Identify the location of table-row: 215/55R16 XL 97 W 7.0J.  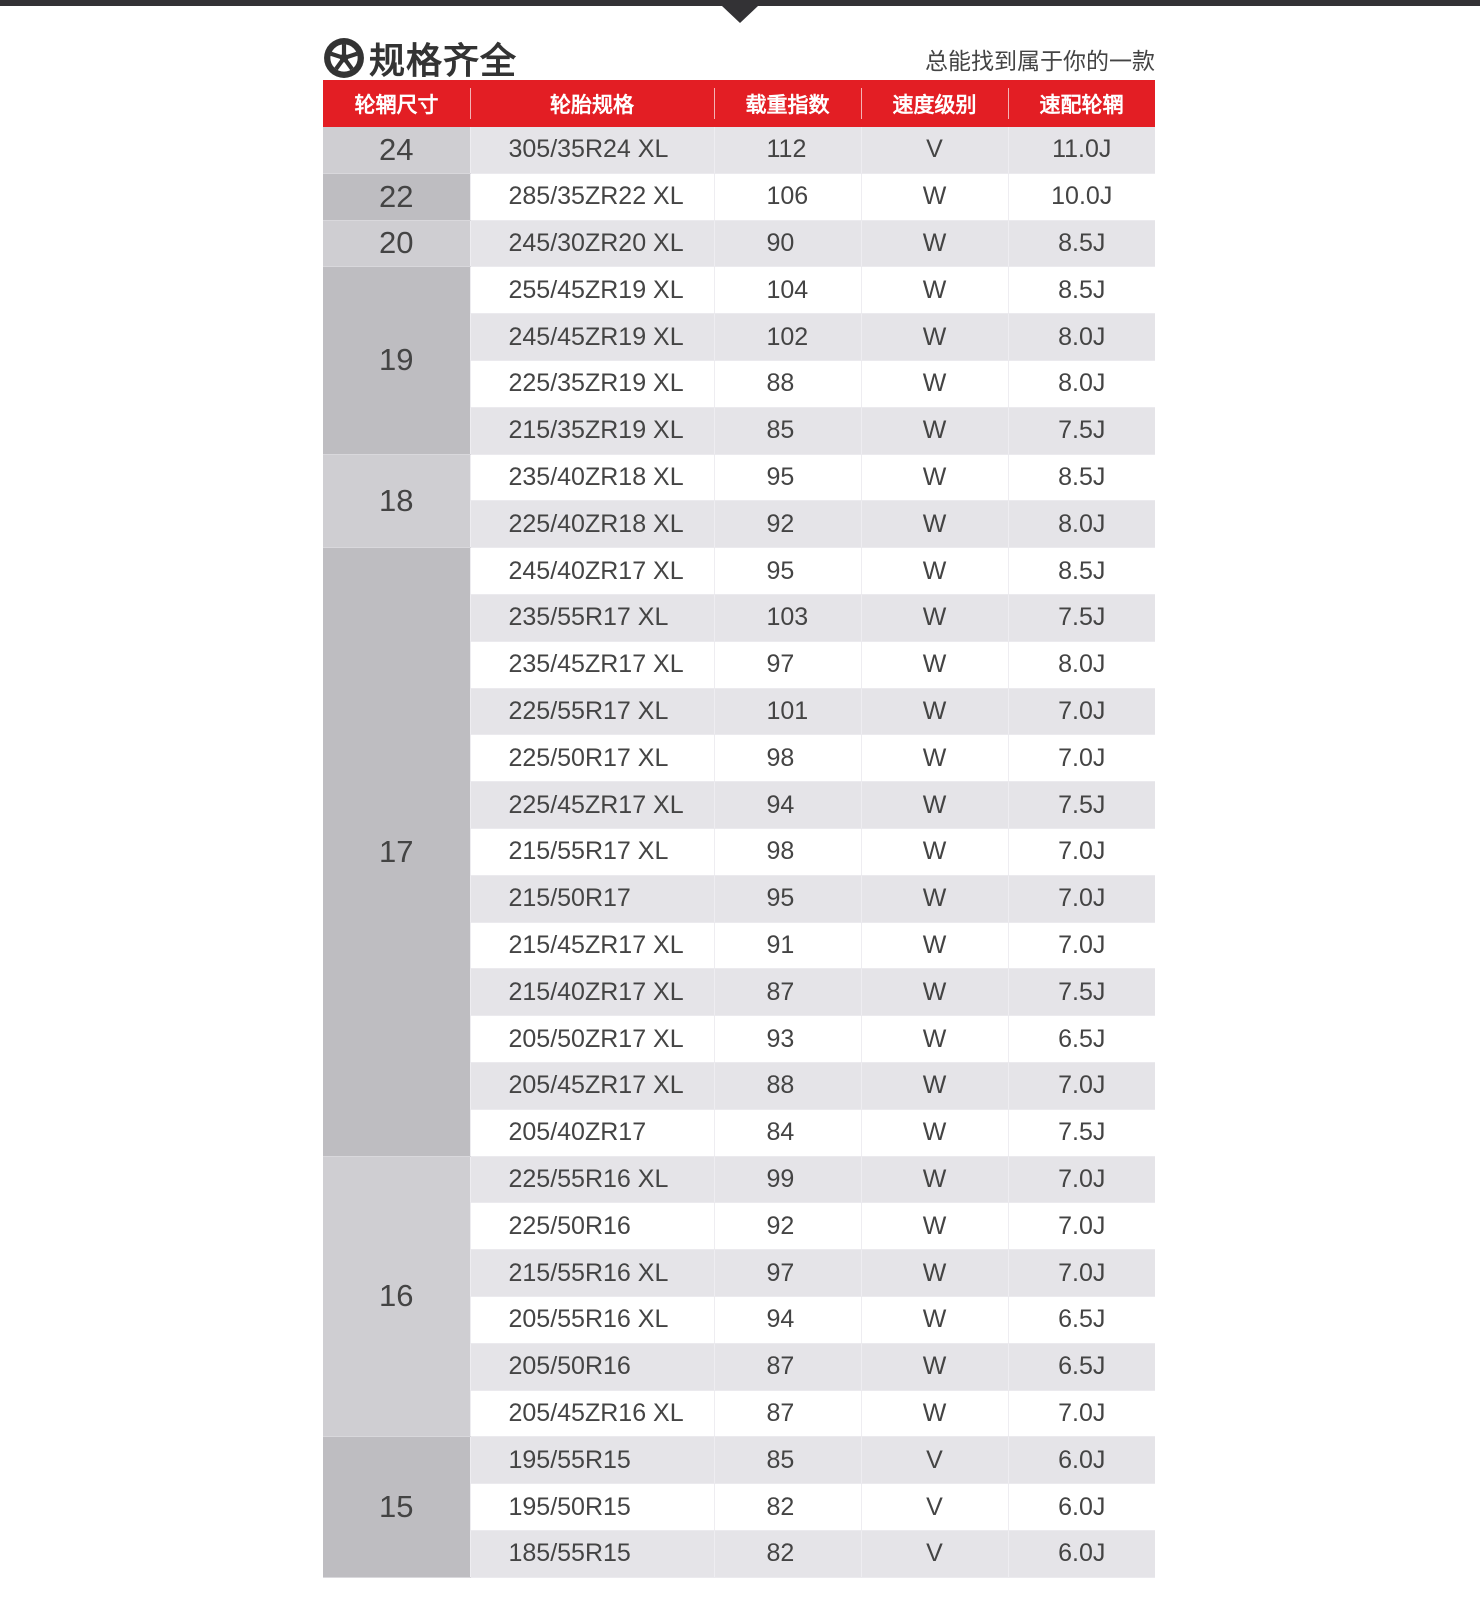
(739, 1273).